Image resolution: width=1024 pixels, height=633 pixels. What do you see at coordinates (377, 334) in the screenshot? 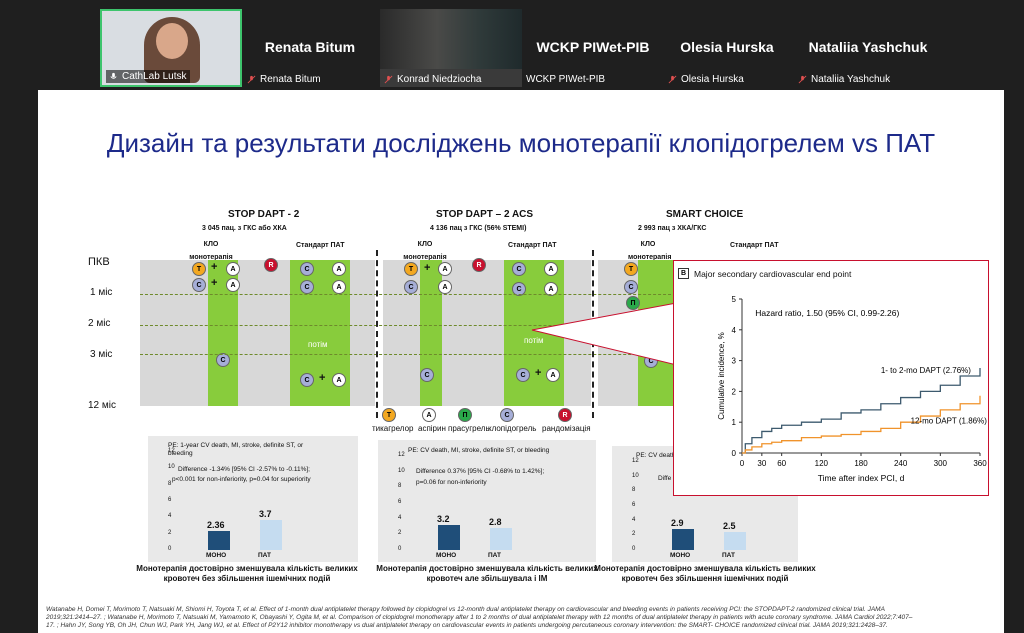
I see `study-separator` at bounding box center [377, 334].